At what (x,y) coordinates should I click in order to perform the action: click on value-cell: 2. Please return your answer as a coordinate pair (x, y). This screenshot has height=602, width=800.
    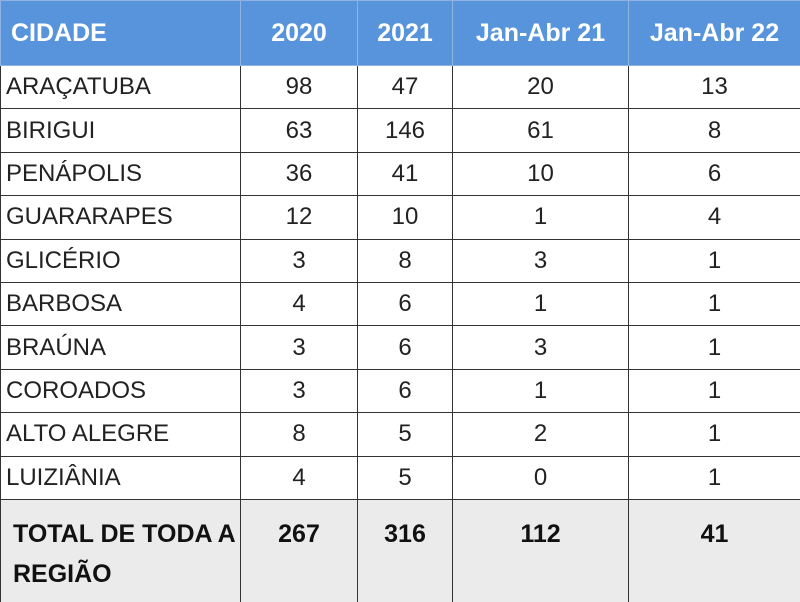
    Looking at the image, I should click on (540, 434).